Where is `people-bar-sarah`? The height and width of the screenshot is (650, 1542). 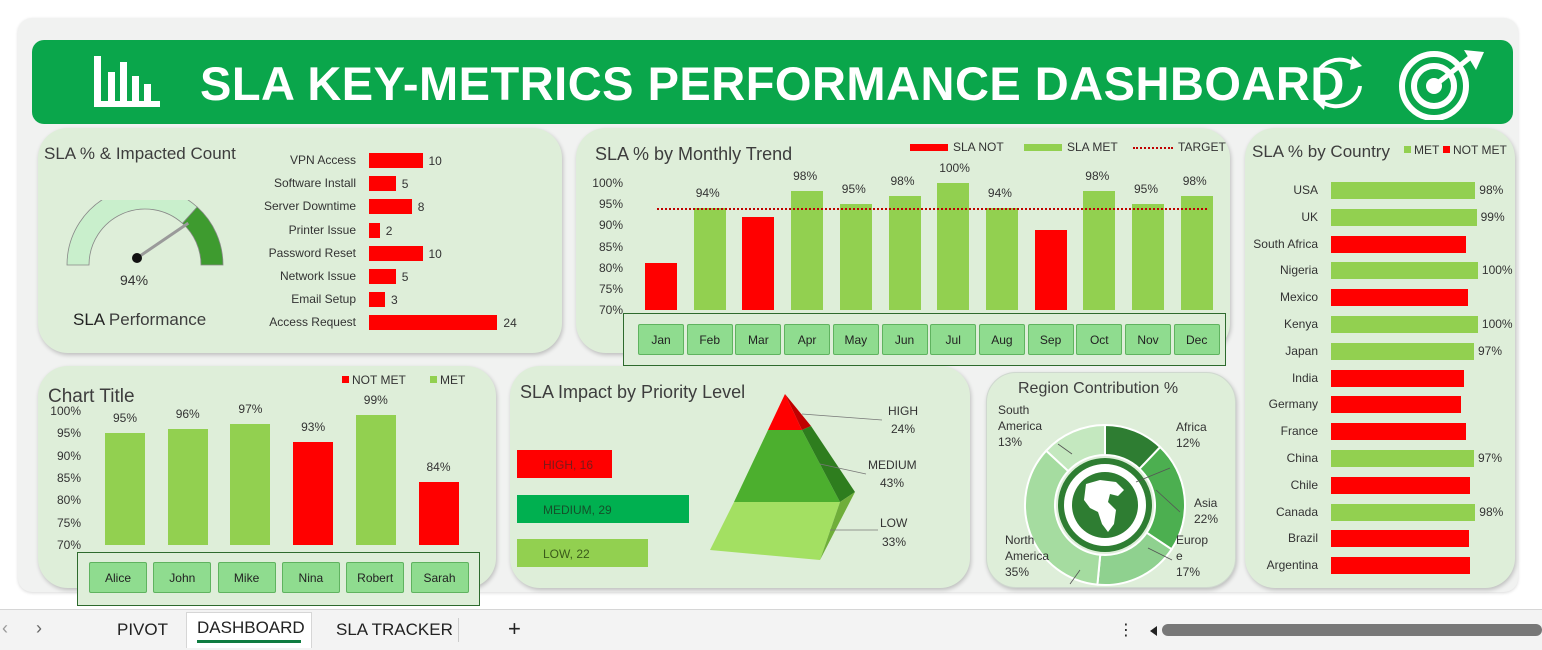 people-bar-sarah is located at coordinates (438, 513).